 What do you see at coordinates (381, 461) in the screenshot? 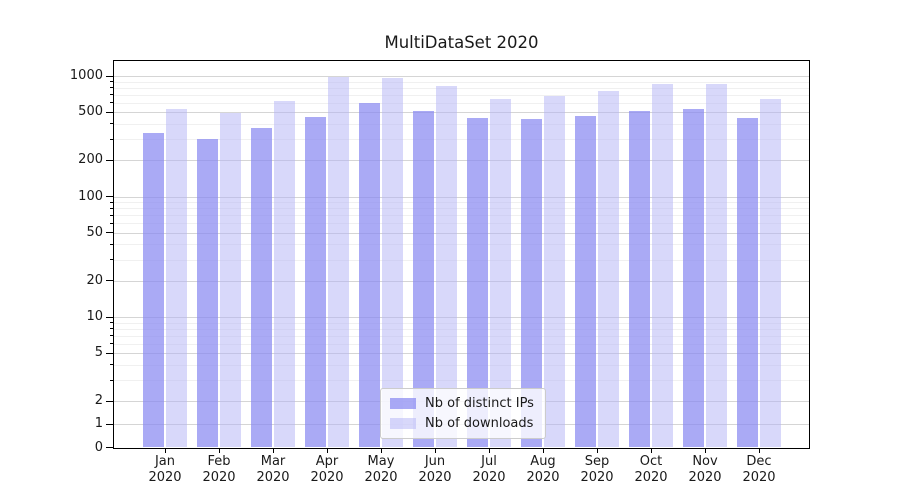
I see `x-tick-month: May` at bounding box center [381, 461].